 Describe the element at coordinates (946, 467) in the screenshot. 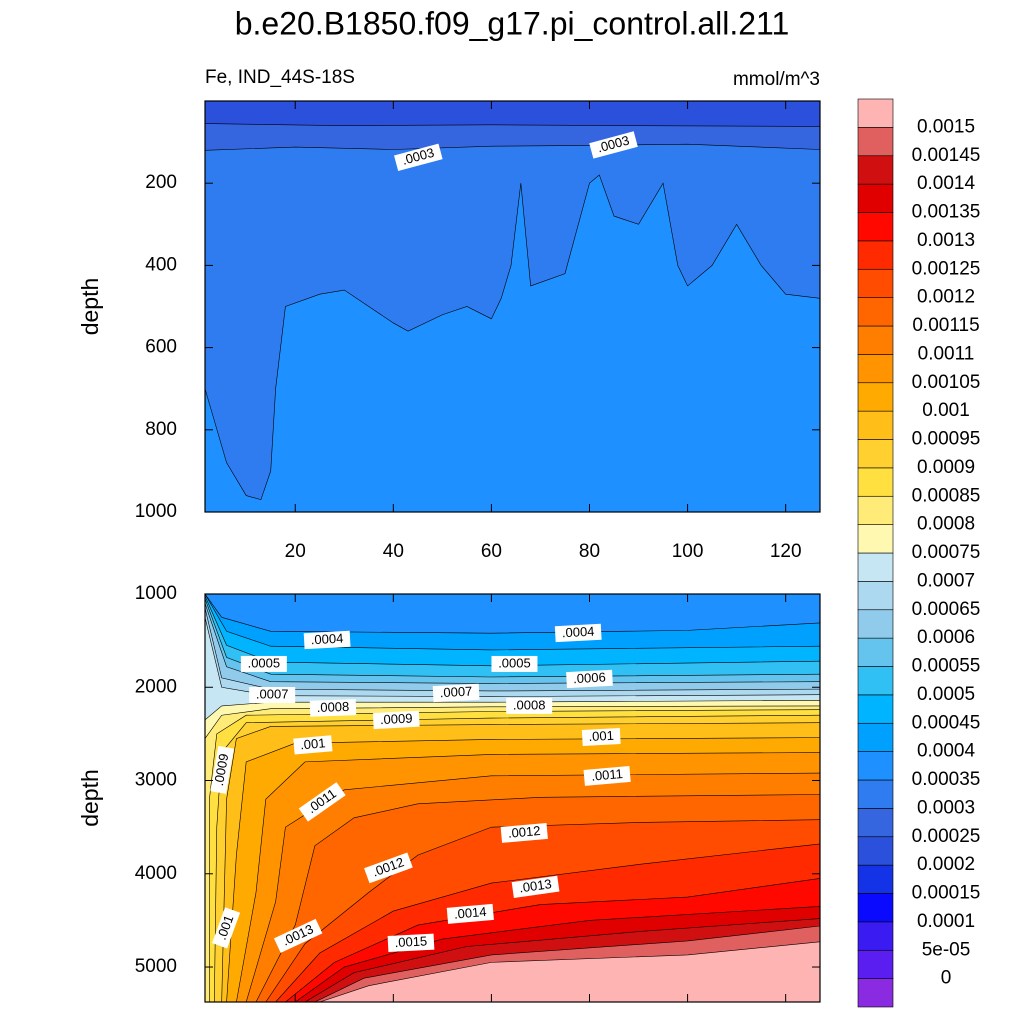

I see `colorbar-label: 0.0009` at that location.